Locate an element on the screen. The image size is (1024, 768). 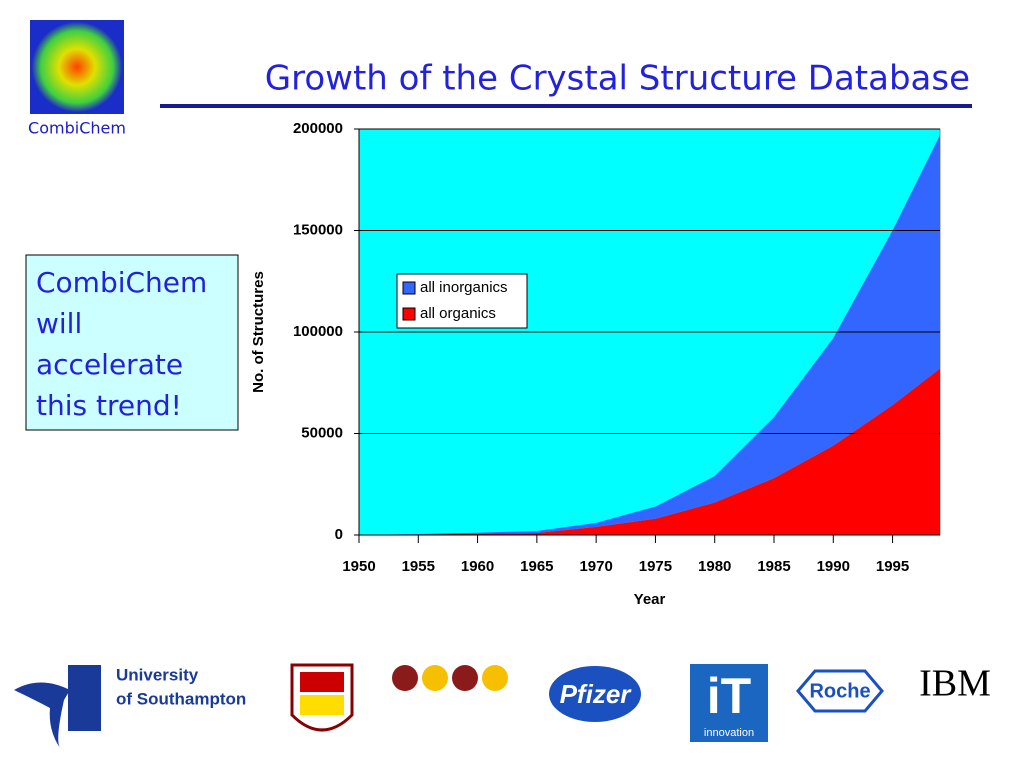
logo-caption: CombiChem is located at coordinates (77, 128).